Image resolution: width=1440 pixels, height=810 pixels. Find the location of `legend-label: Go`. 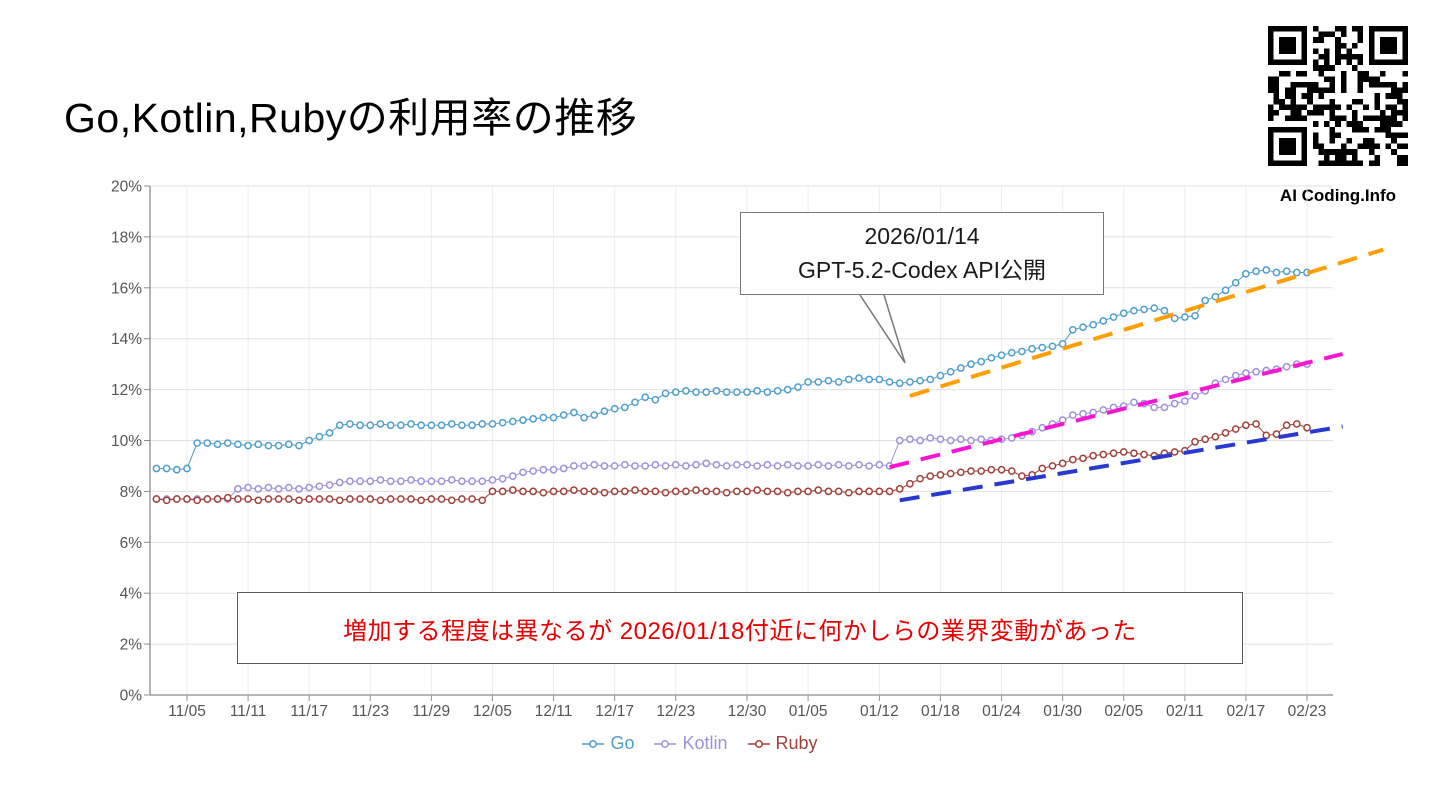

legend-label: Go is located at coordinates (622, 743).